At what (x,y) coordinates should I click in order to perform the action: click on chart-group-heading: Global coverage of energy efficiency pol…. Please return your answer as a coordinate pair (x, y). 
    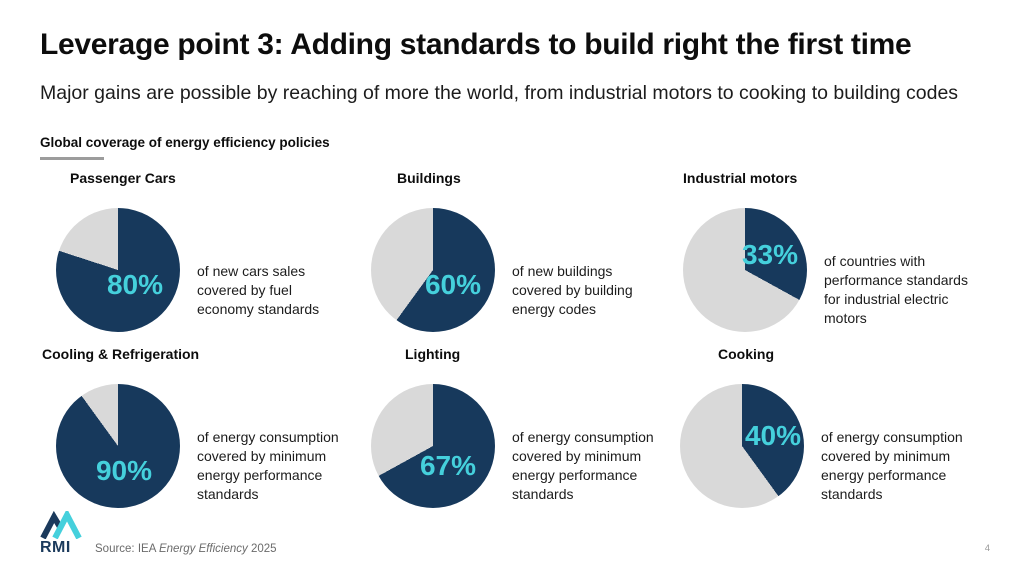
    Looking at the image, I should click on (185, 142).